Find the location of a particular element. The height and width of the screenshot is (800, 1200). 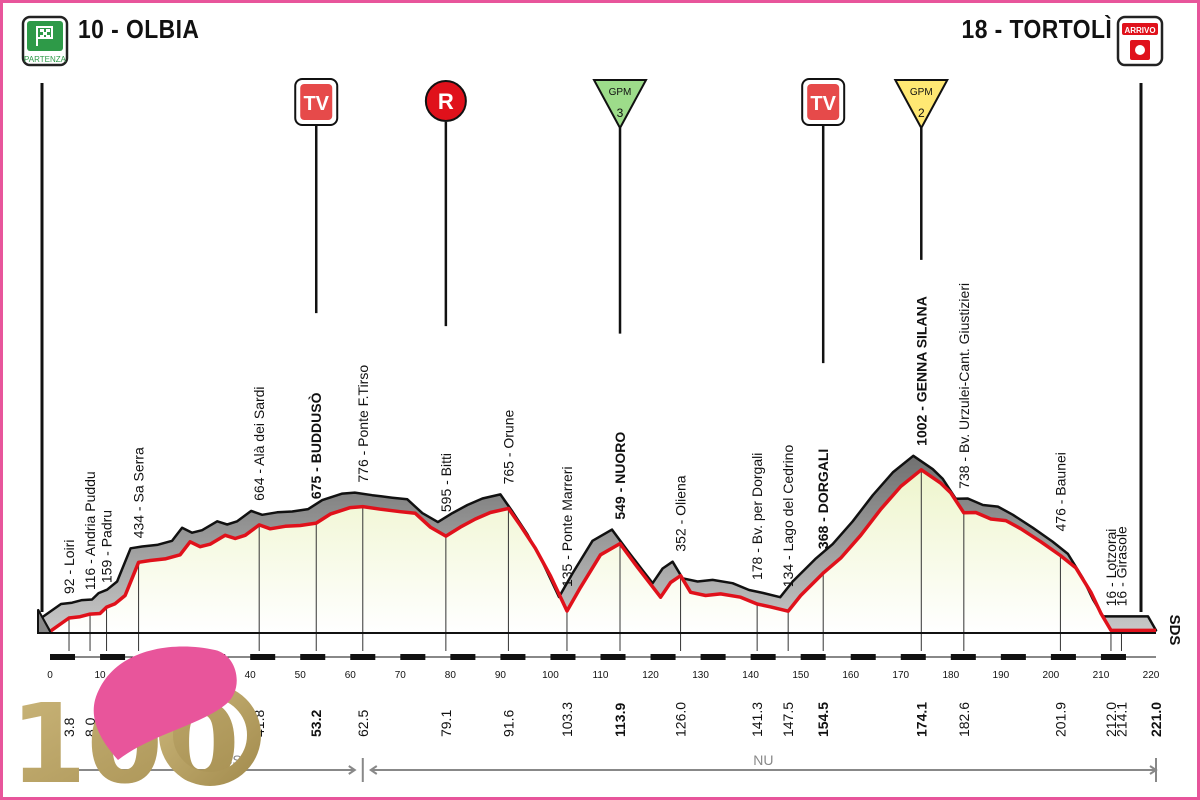

start-block is located at coordinates (44, 621).